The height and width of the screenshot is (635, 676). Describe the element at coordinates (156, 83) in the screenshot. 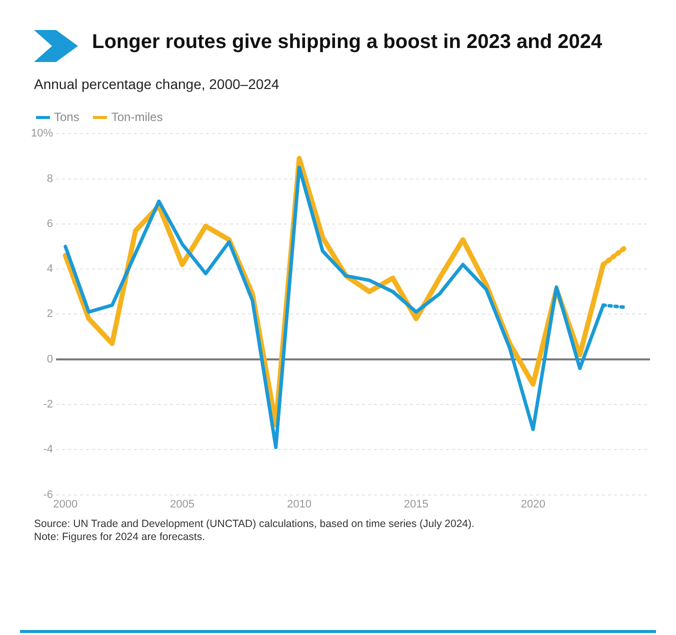

I see `chart-subtitle: Annual percentage change, 2000–2024` at that location.